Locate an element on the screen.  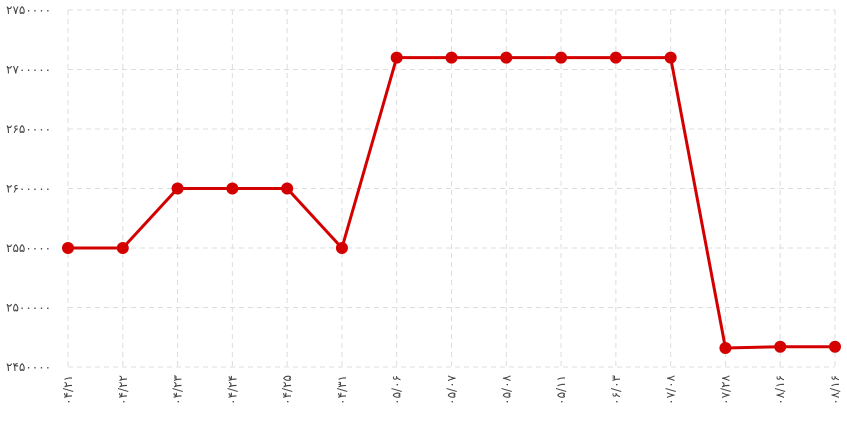
y-tick-label: ۲۵۰۰۰۰۰ is located at coordinates (28, 308).